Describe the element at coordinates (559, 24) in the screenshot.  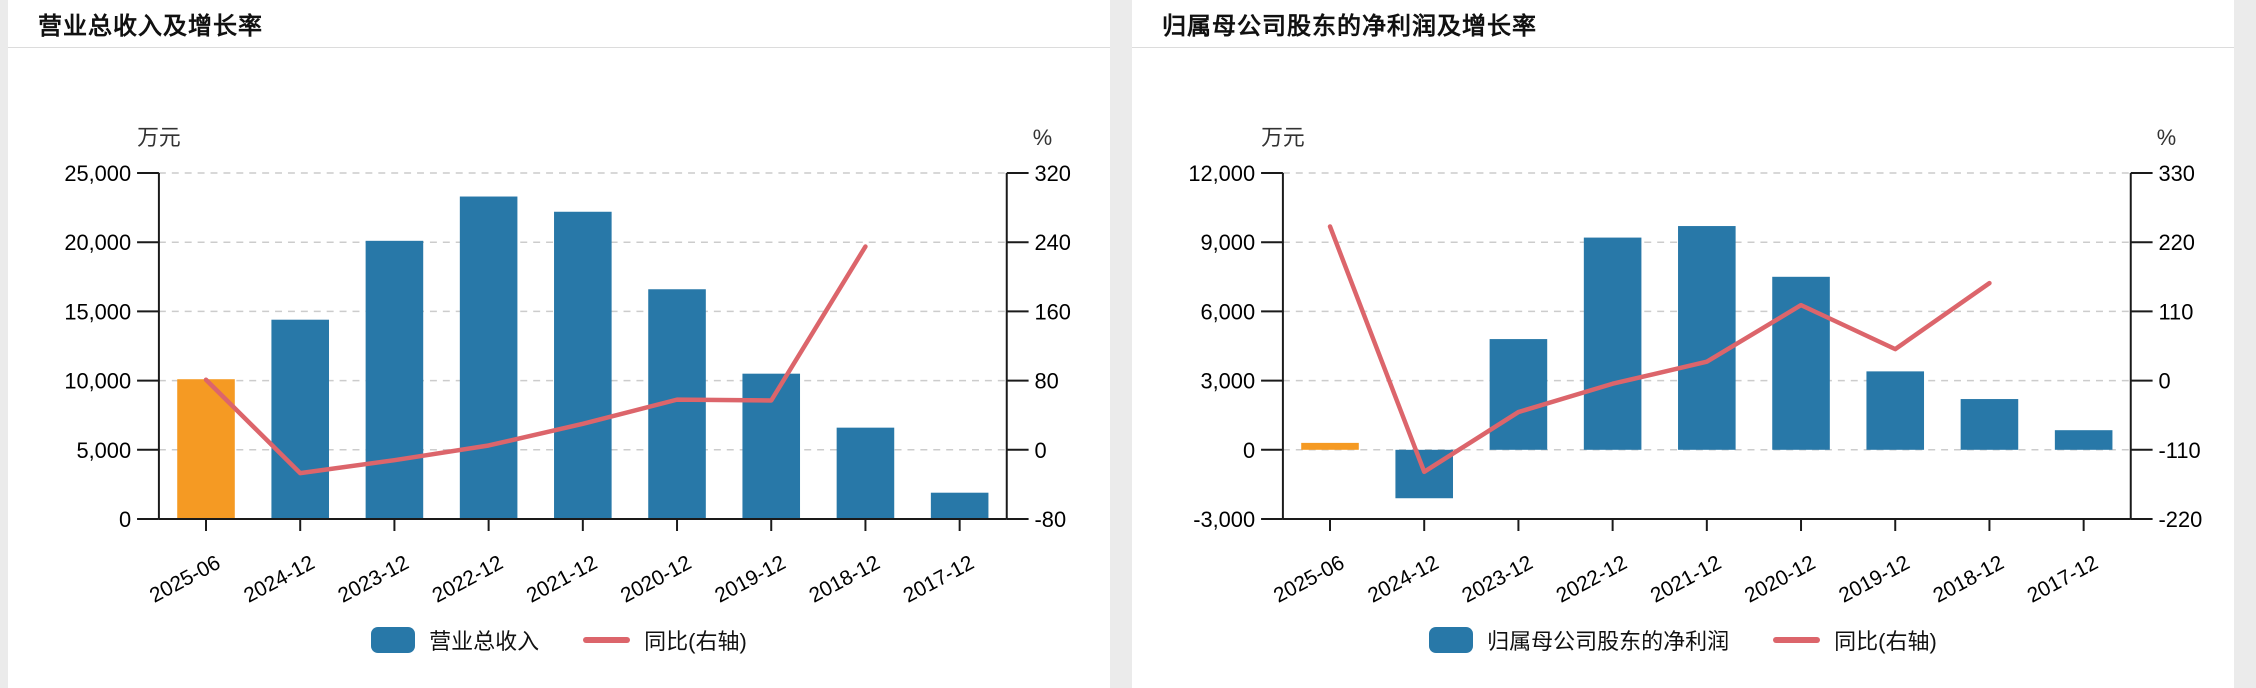
I see `revenue-chart-title: 营业总收入及增长率` at that location.